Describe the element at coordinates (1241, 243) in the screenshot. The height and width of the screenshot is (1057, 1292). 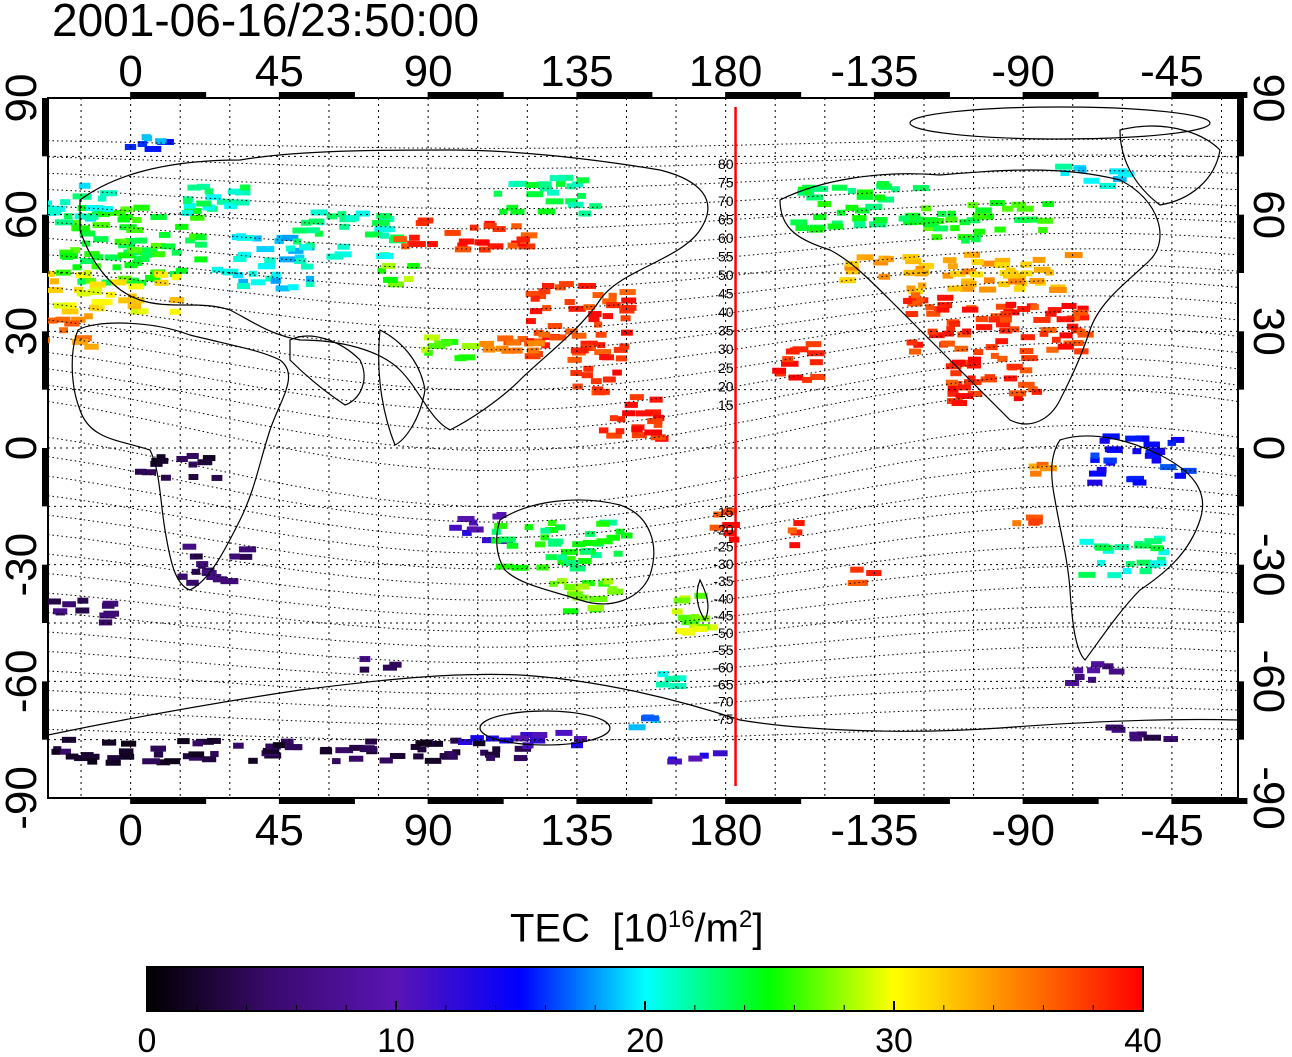
I see `right-frame-bar` at that location.